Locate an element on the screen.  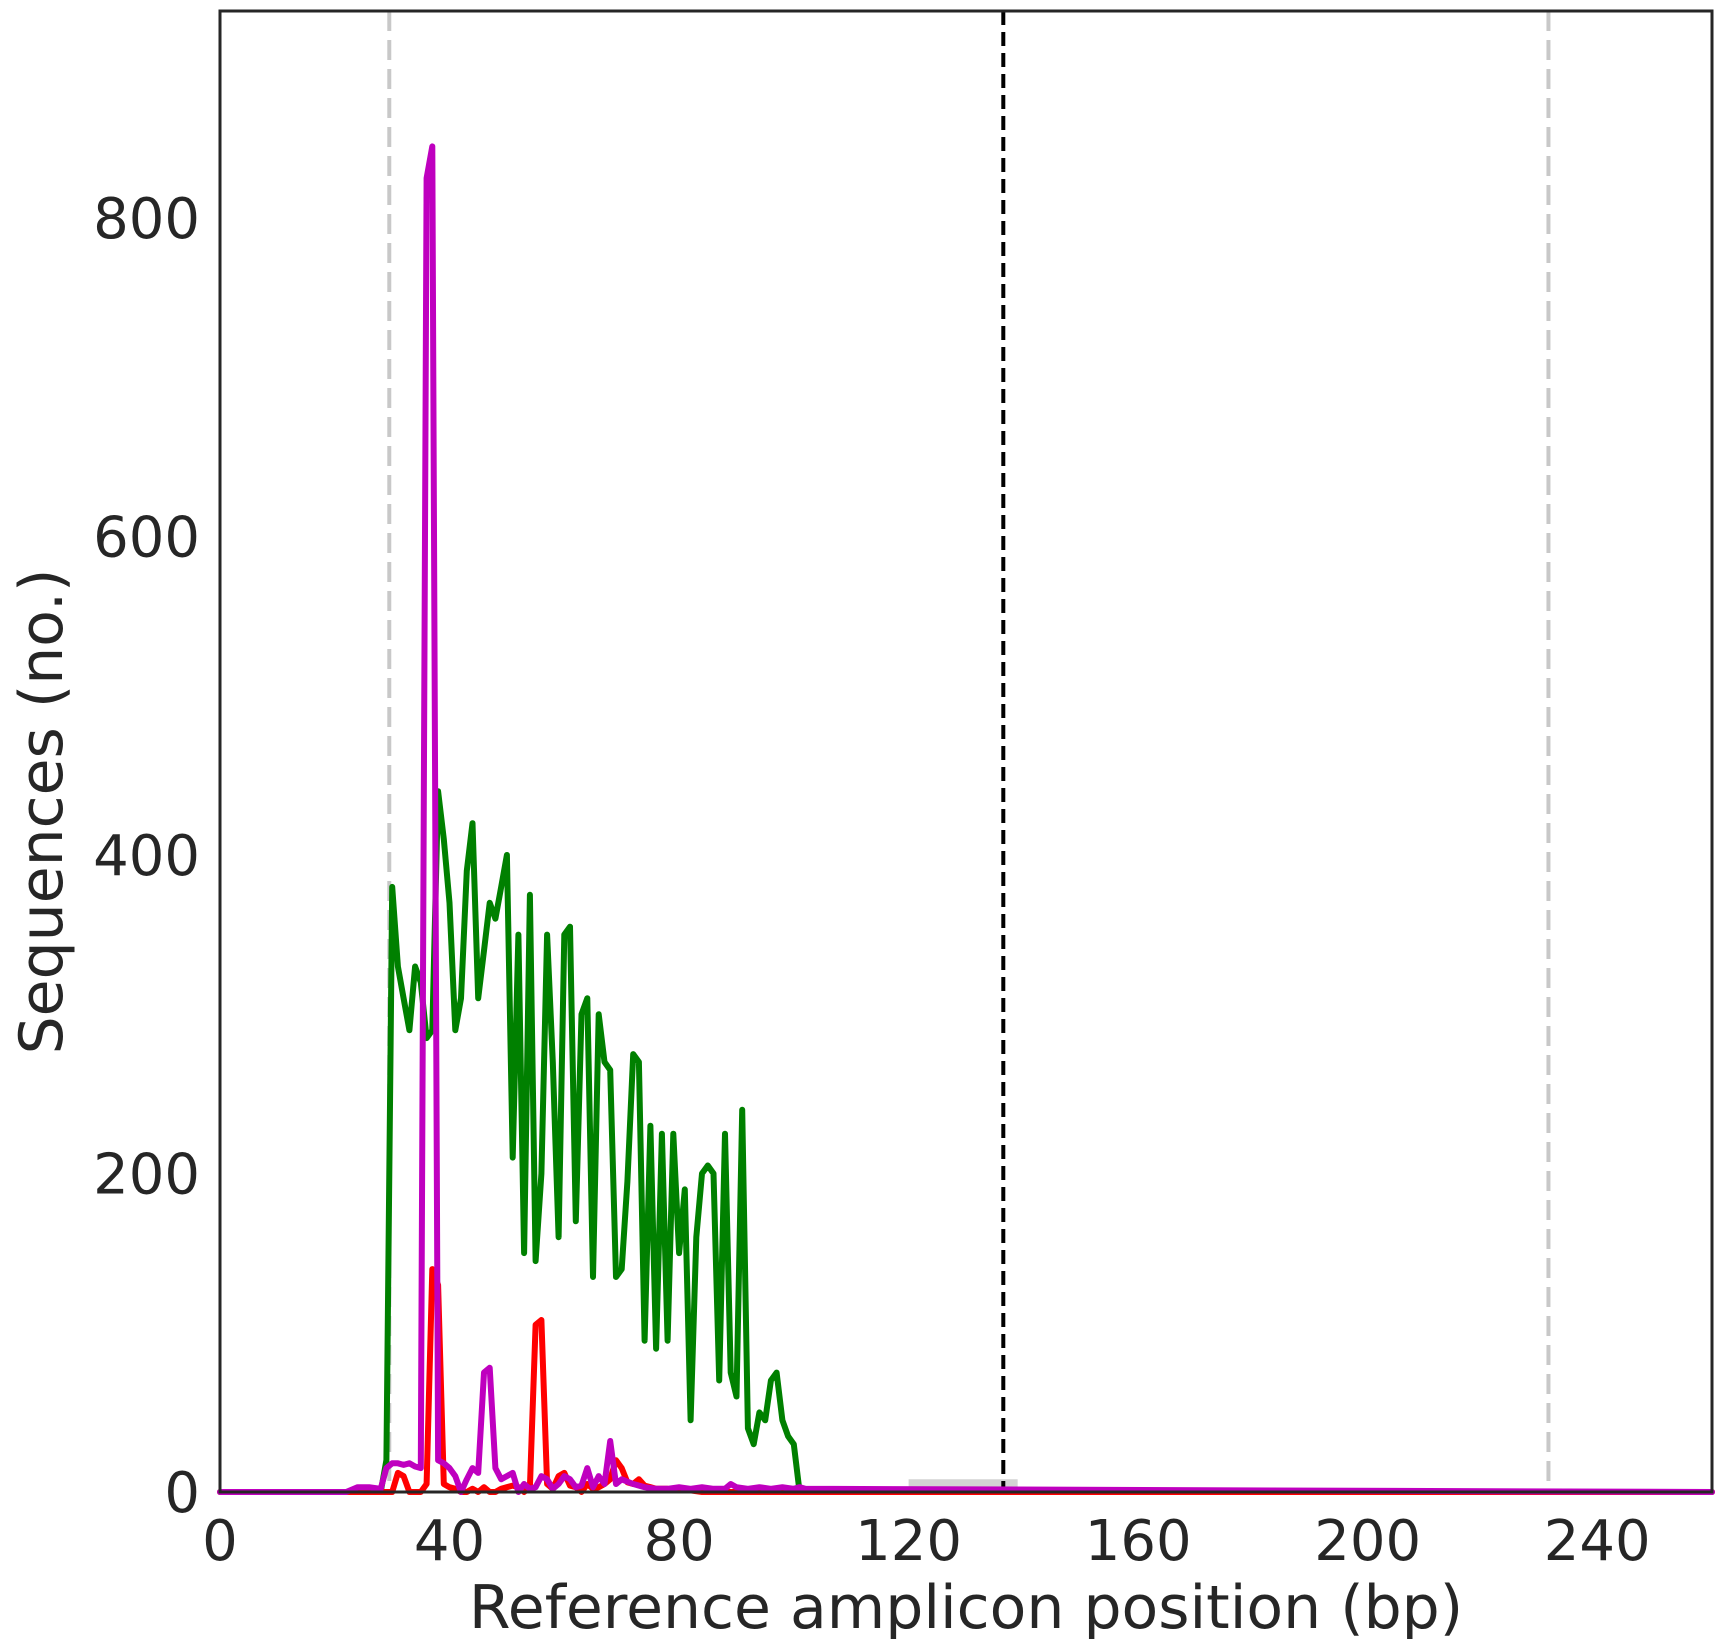
x-tick-label: 120 is located at coordinates (908, 1541).